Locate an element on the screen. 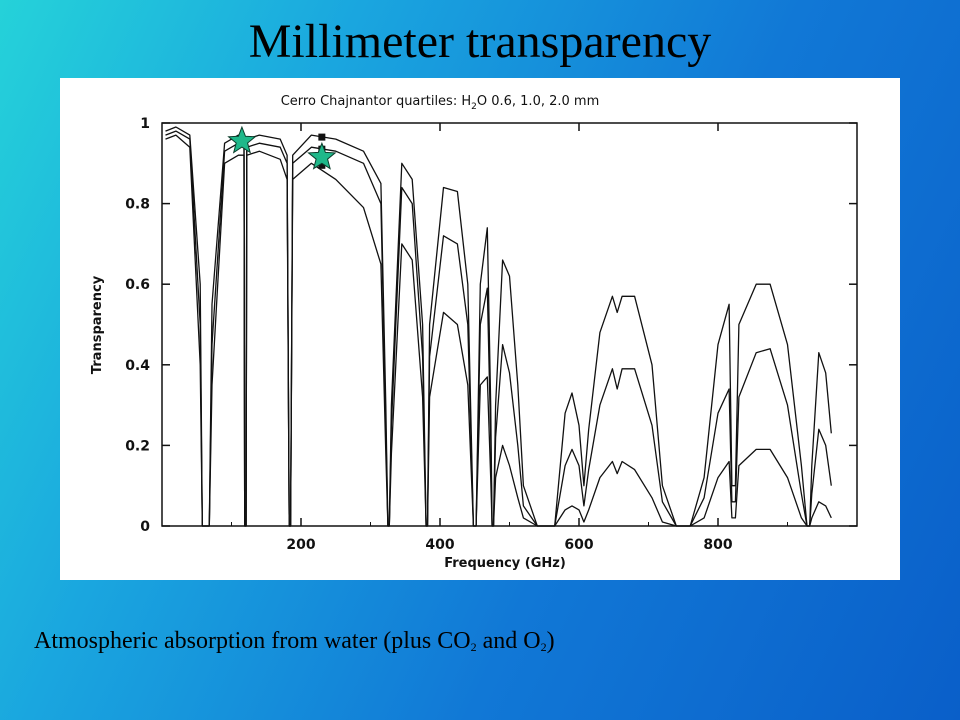  caption-o2-subscript: 2 is located at coordinates (543, 647).